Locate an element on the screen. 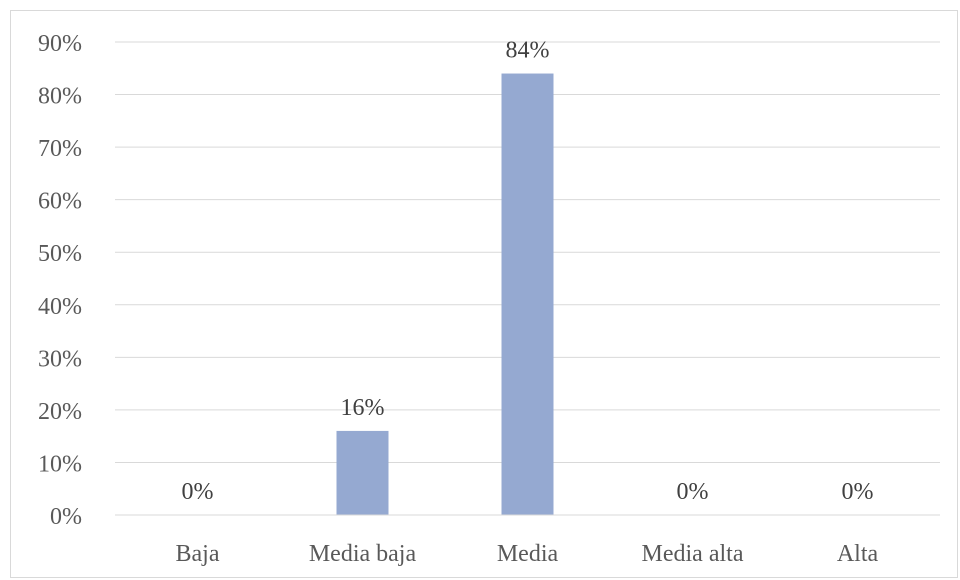 The height and width of the screenshot is (580, 960). x-tick-label: Baja is located at coordinates (198, 554).